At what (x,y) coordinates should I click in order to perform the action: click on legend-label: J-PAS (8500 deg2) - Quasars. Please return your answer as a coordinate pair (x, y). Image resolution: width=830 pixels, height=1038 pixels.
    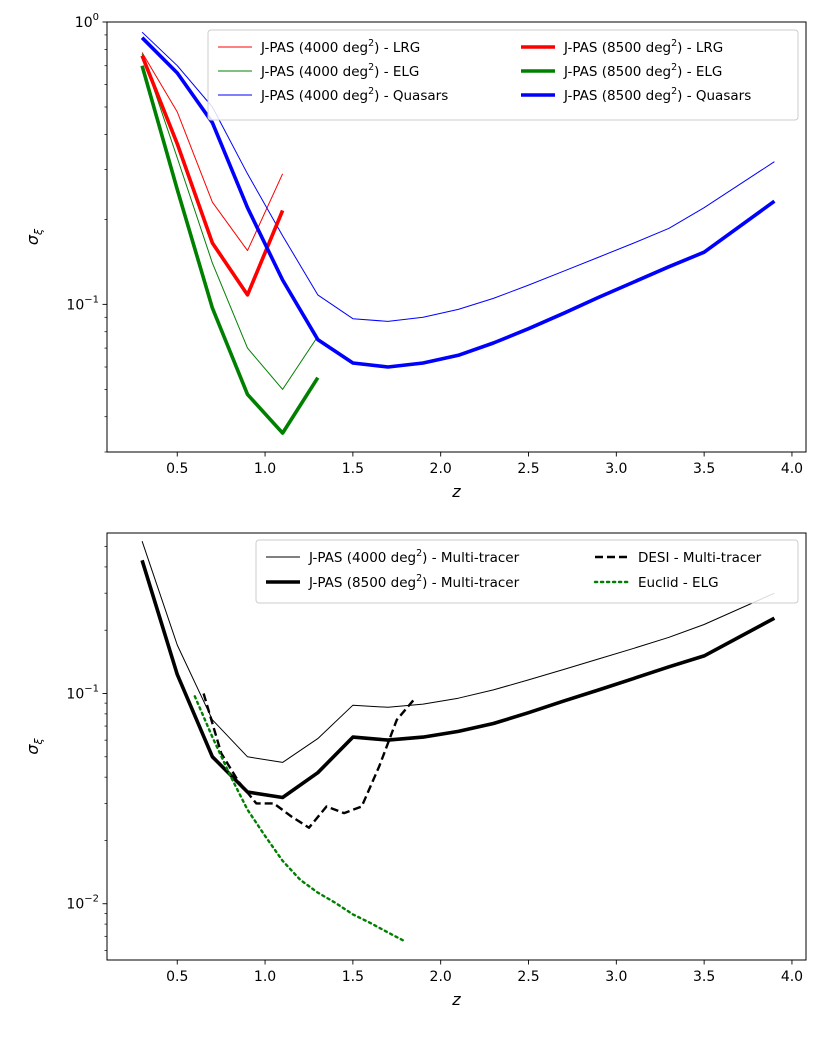
    Looking at the image, I should click on (657, 95).